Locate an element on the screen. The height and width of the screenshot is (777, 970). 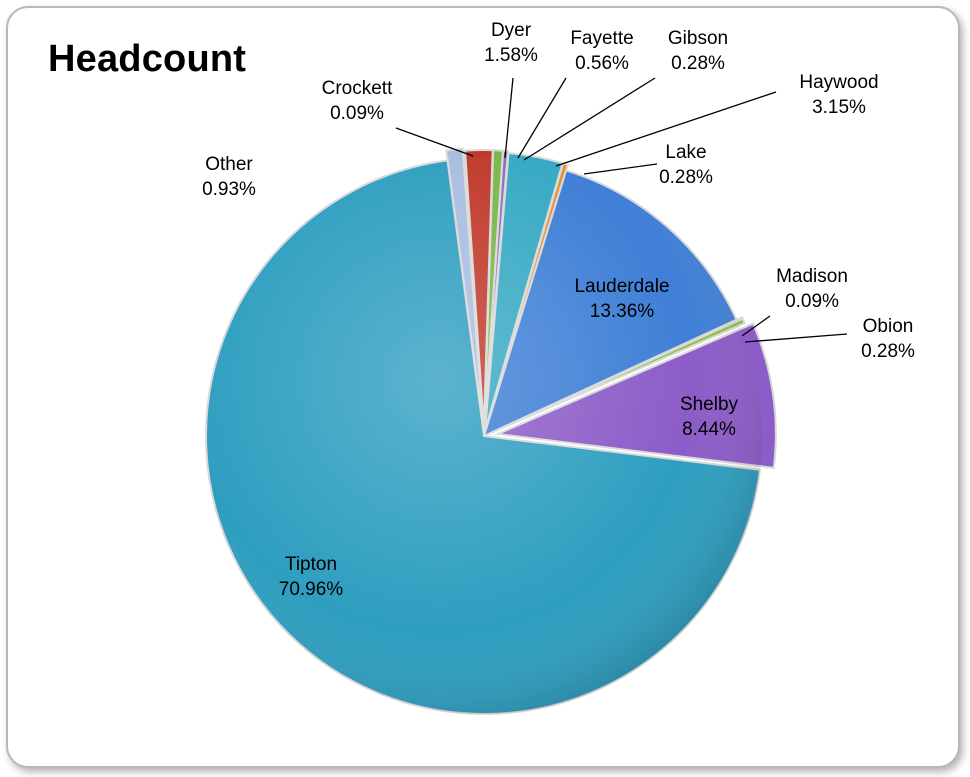
slice-name-other: Other is located at coordinates (229, 164).